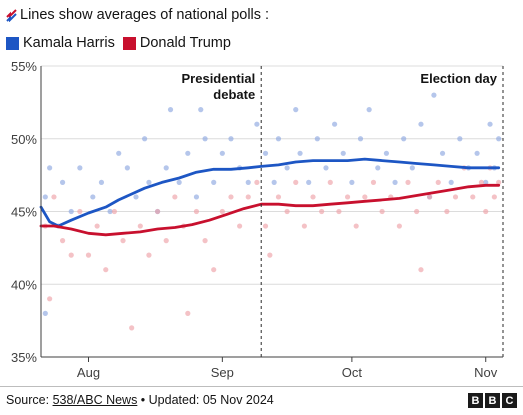 Image resolution: width=523 pixels, height=415 pixels. Describe the element at coordinates (69, 43) in the screenshot. I see `legend-label-harris: Kamala Harris` at that location.